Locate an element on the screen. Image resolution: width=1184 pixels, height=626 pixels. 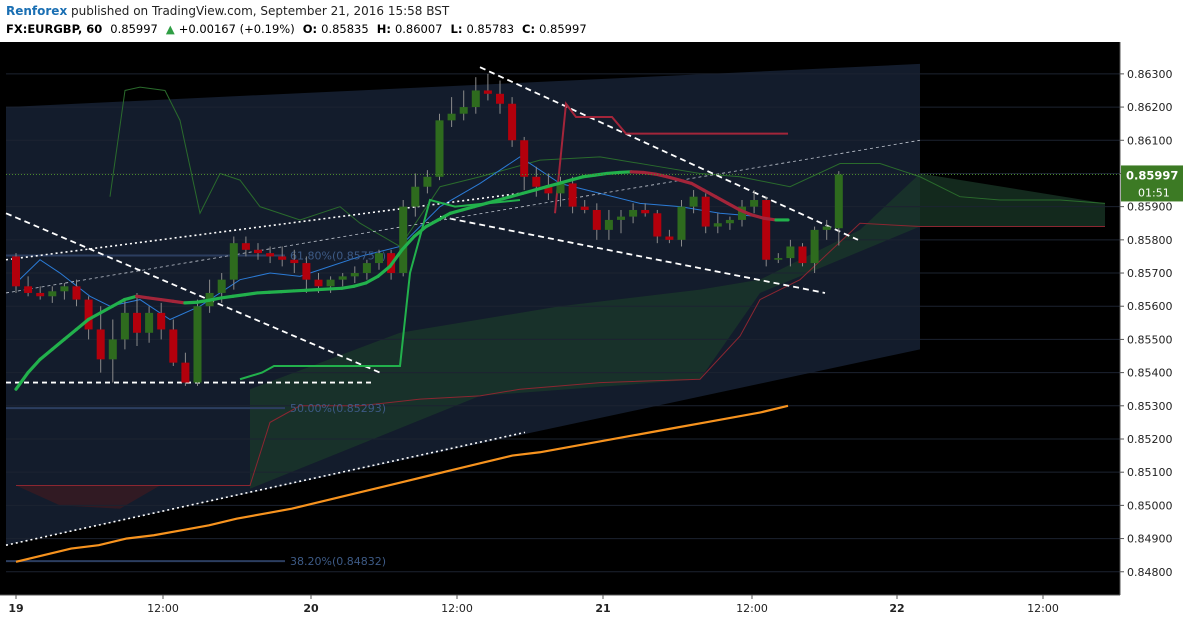
time-tick-label: 21 is located at coordinates (602, 608).